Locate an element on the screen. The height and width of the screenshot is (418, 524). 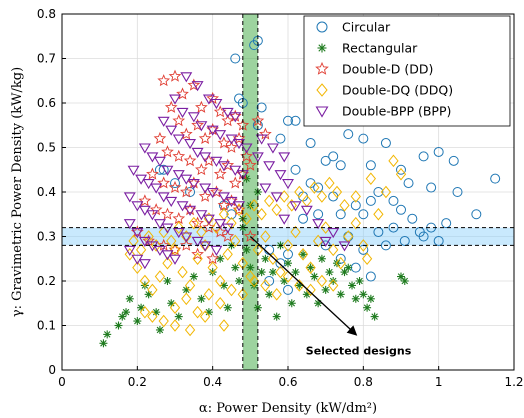
x-tick-label: 1.2 is located at coordinates (513, 382).